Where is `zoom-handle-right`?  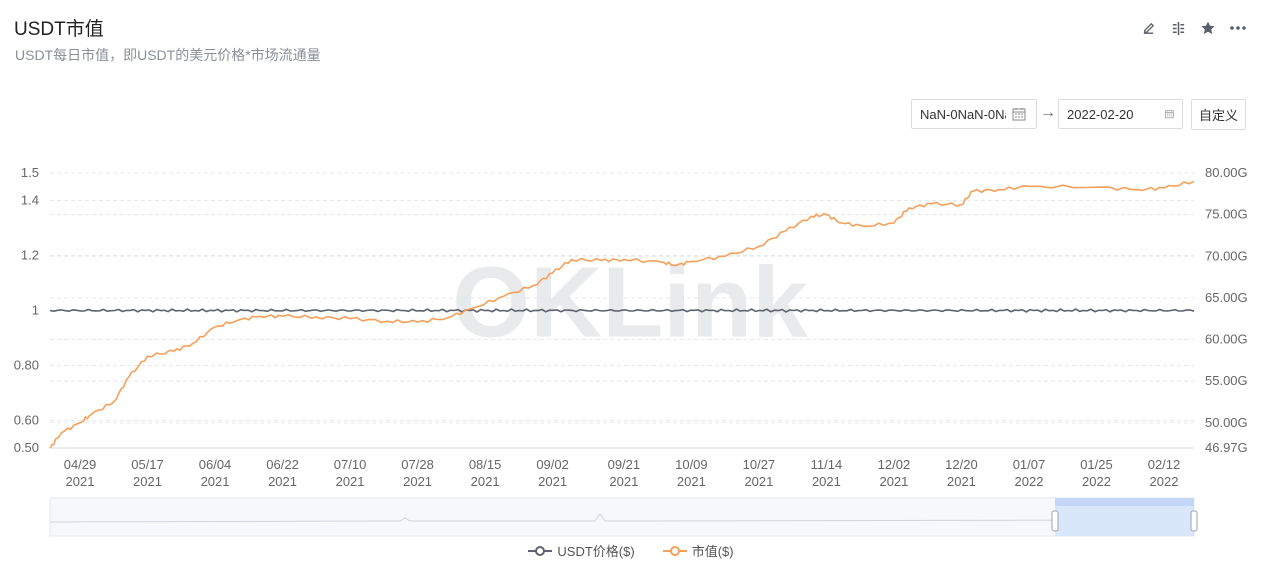 zoom-handle-right is located at coordinates (1194, 521).